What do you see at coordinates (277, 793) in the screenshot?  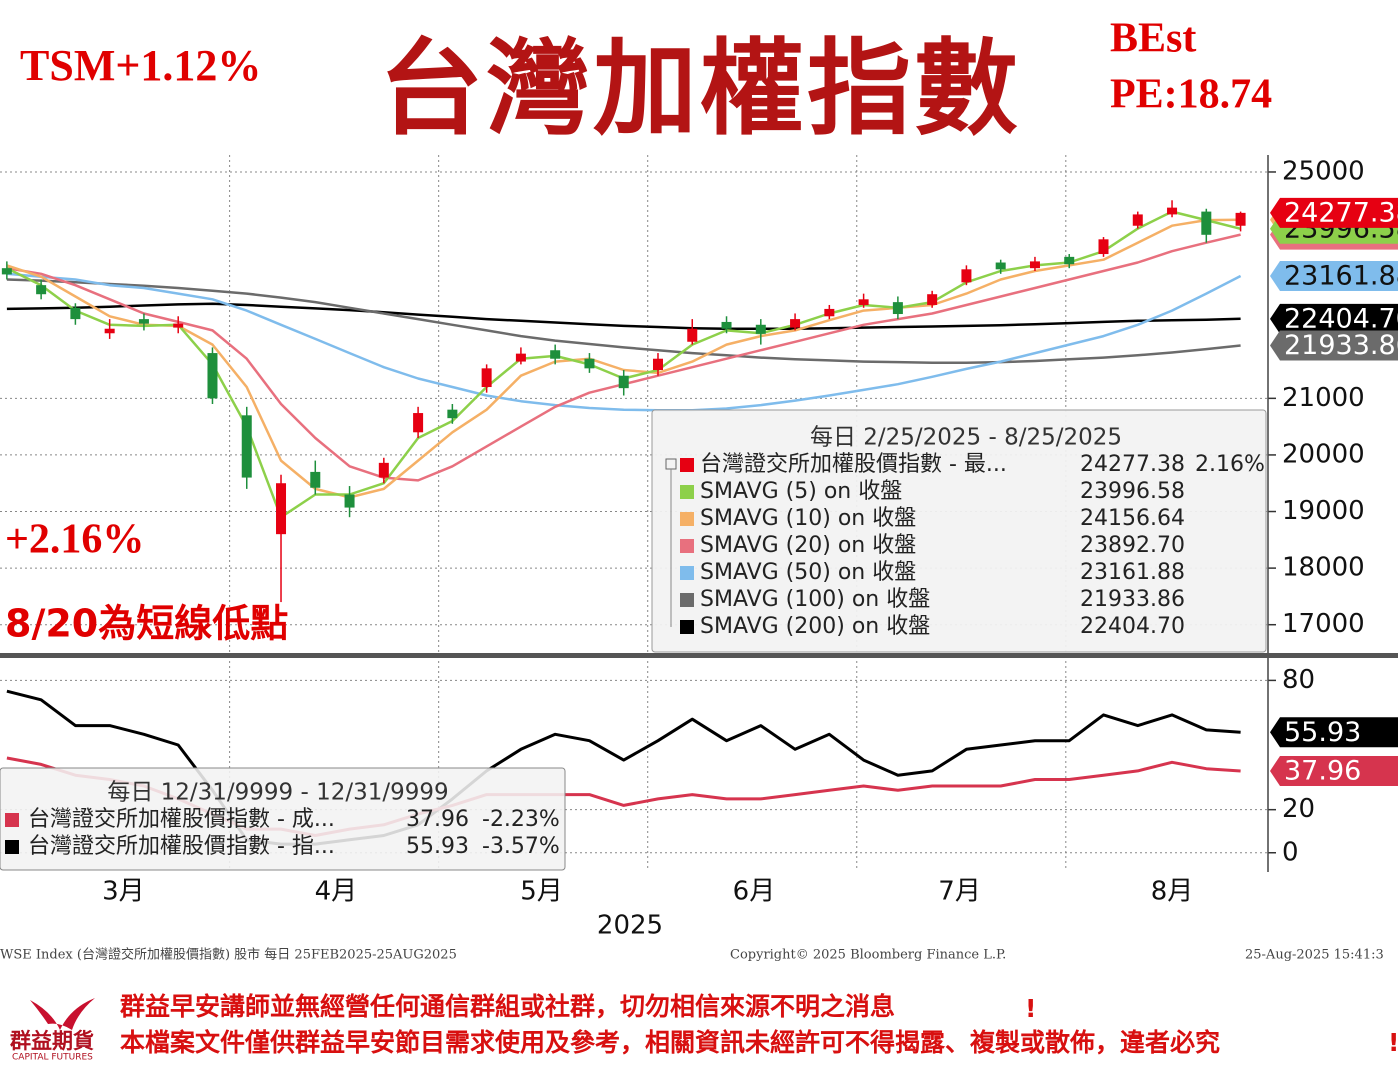 I see `legend-title: 每日 12/31/9999 - 12/31/9999` at bounding box center [277, 793].